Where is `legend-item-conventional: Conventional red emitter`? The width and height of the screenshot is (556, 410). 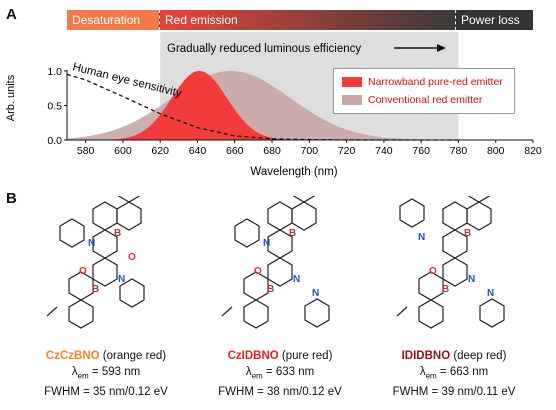
legend-item-conventional: Conventional red emitter is located at coordinates (412, 100).